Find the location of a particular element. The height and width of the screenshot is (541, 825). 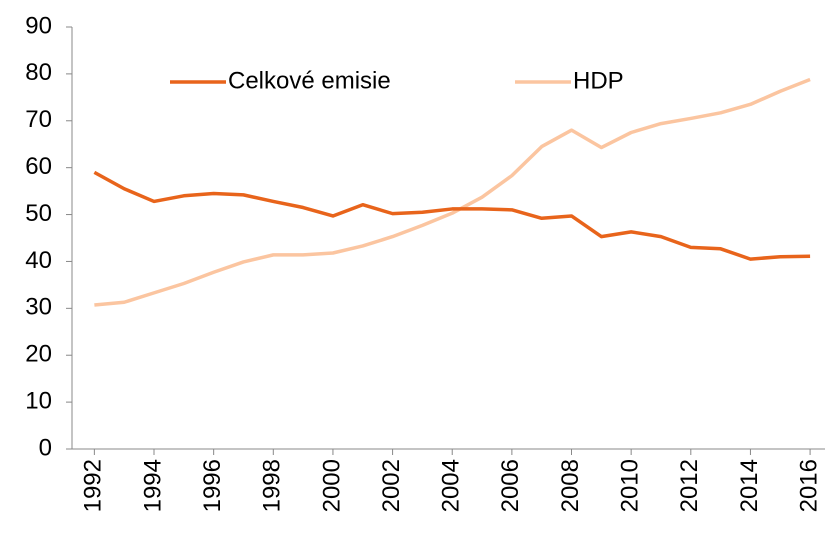

y-tick-label: 20 is located at coordinates (38, 354).